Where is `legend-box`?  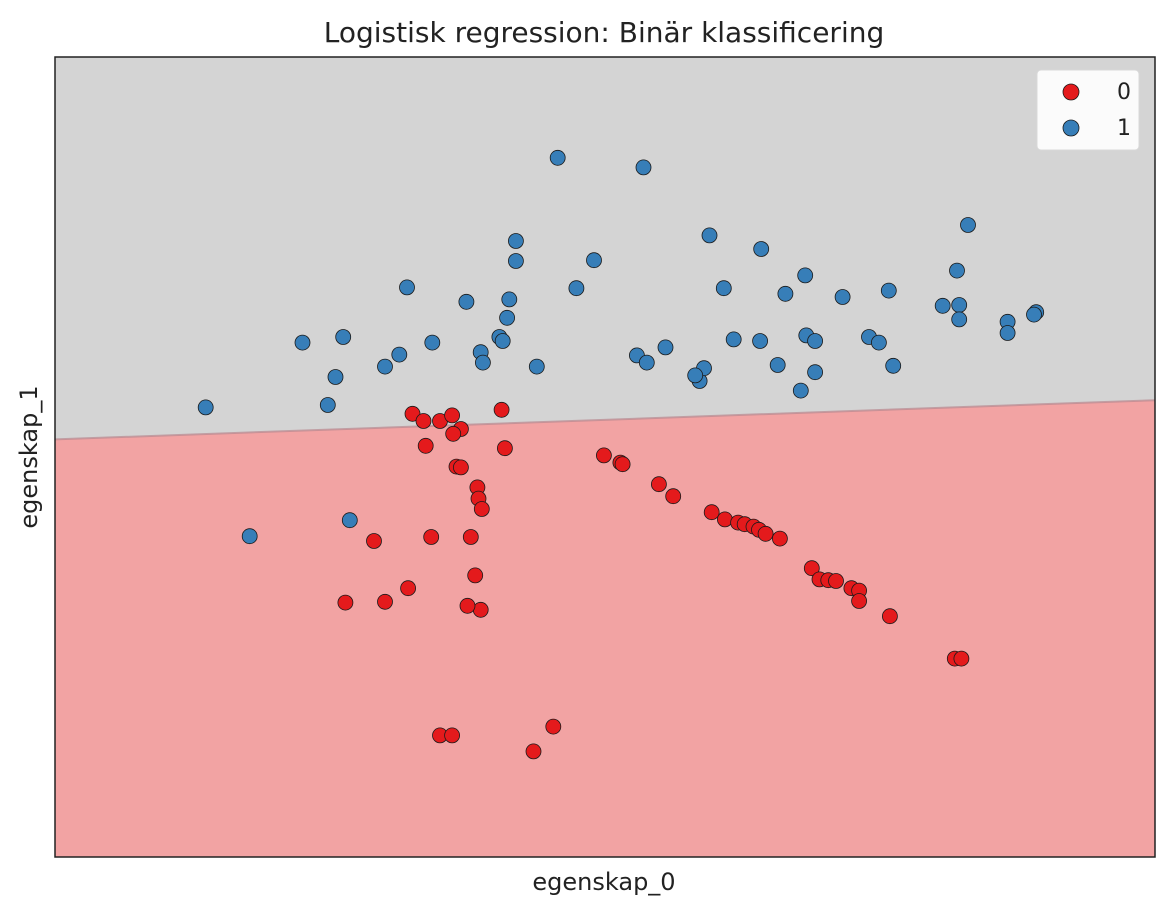 legend-box is located at coordinates (1088, 110).